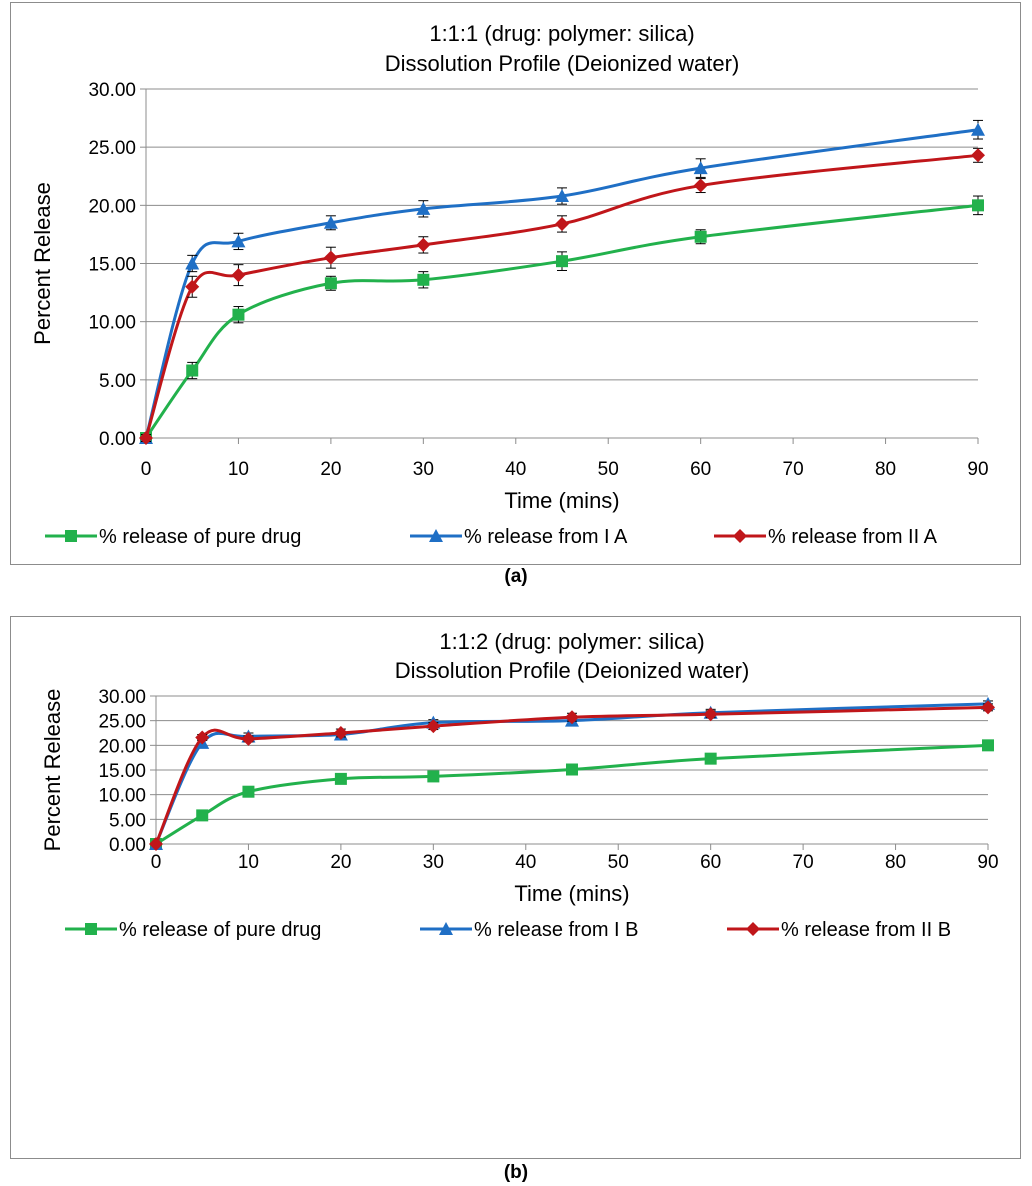 The height and width of the screenshot is (1186, 1032). I want to click on legend-label: % release from II A, so click(853, 537).